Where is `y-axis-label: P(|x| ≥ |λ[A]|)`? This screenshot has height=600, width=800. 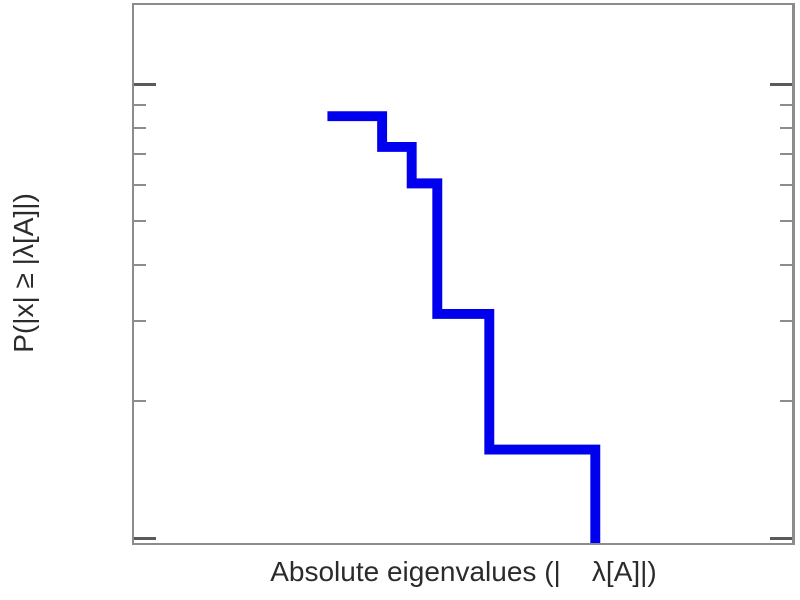
y-axis-label: P(|x| ≥ |λ[A]|) is located at coordinates (23, 272).